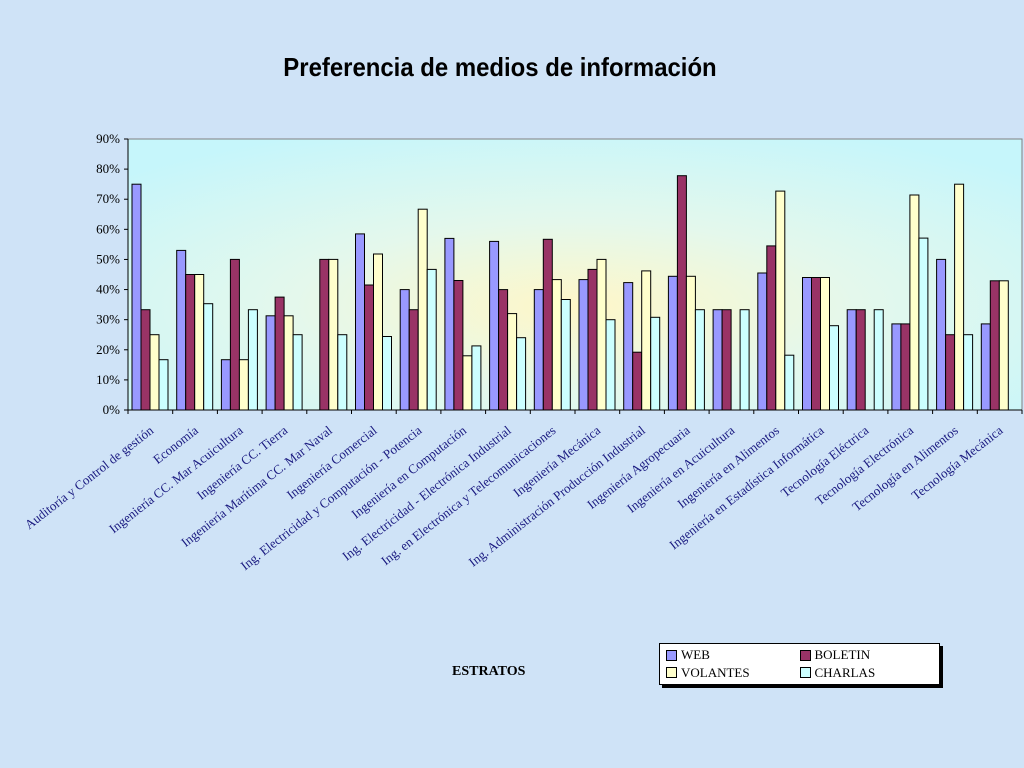 The image size is (1024, 768). I want to click on y-tick-label: 30%, so click(108, 319).